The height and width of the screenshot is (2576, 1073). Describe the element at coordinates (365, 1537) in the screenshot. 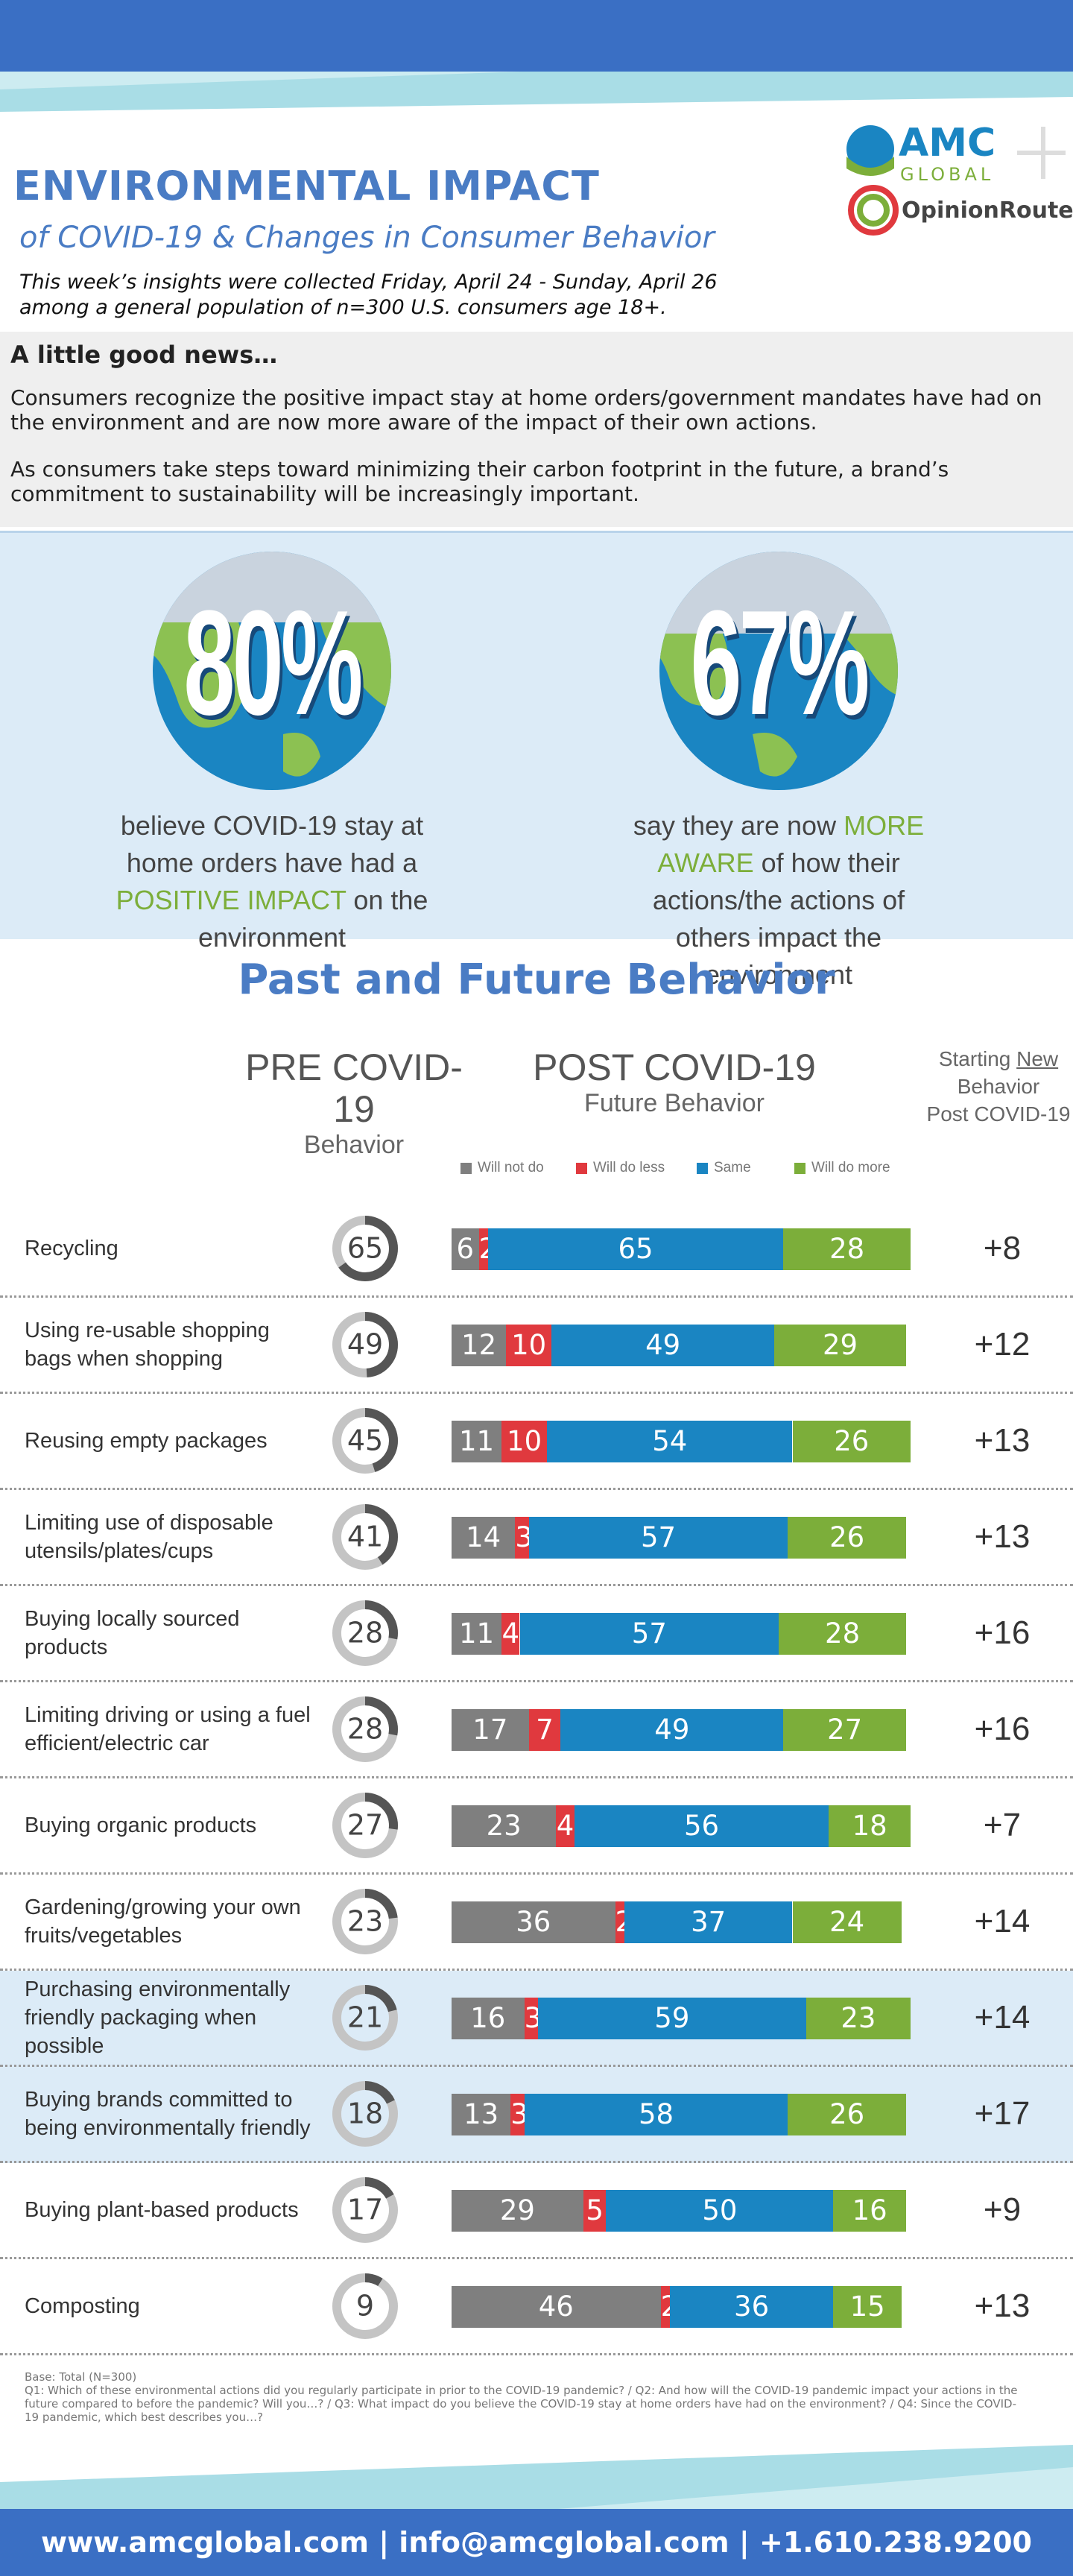

I see `donut-label: 41` at that location.